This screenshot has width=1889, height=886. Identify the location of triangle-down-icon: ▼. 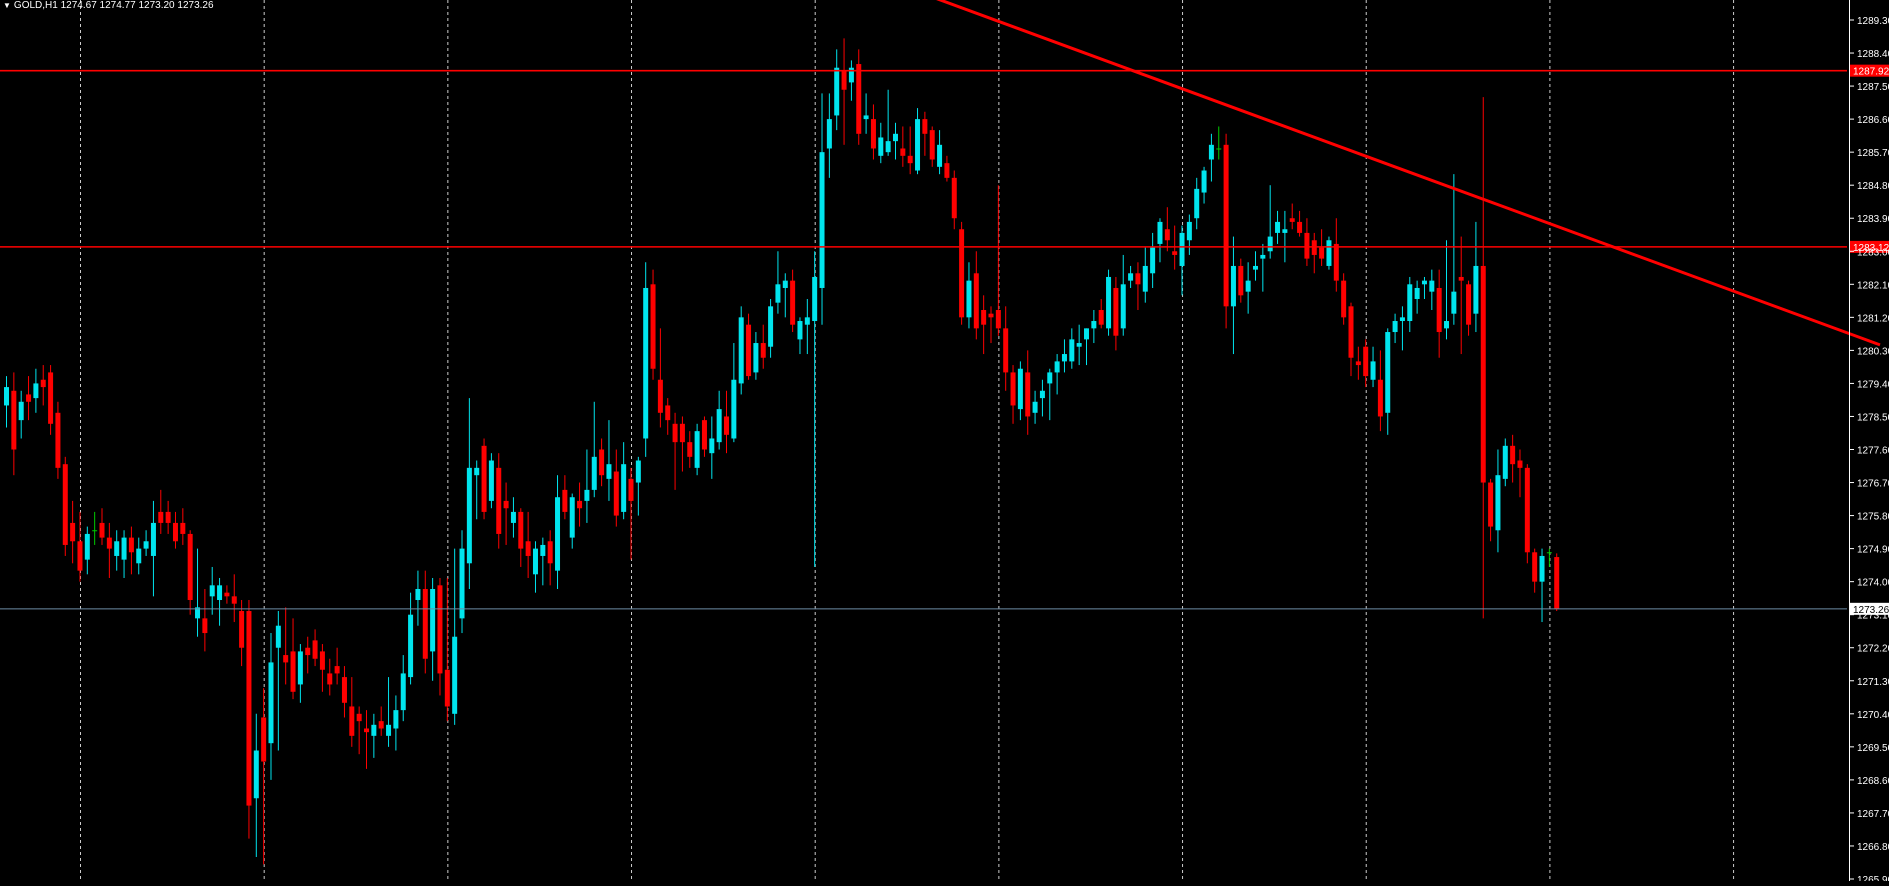
(7, 5).